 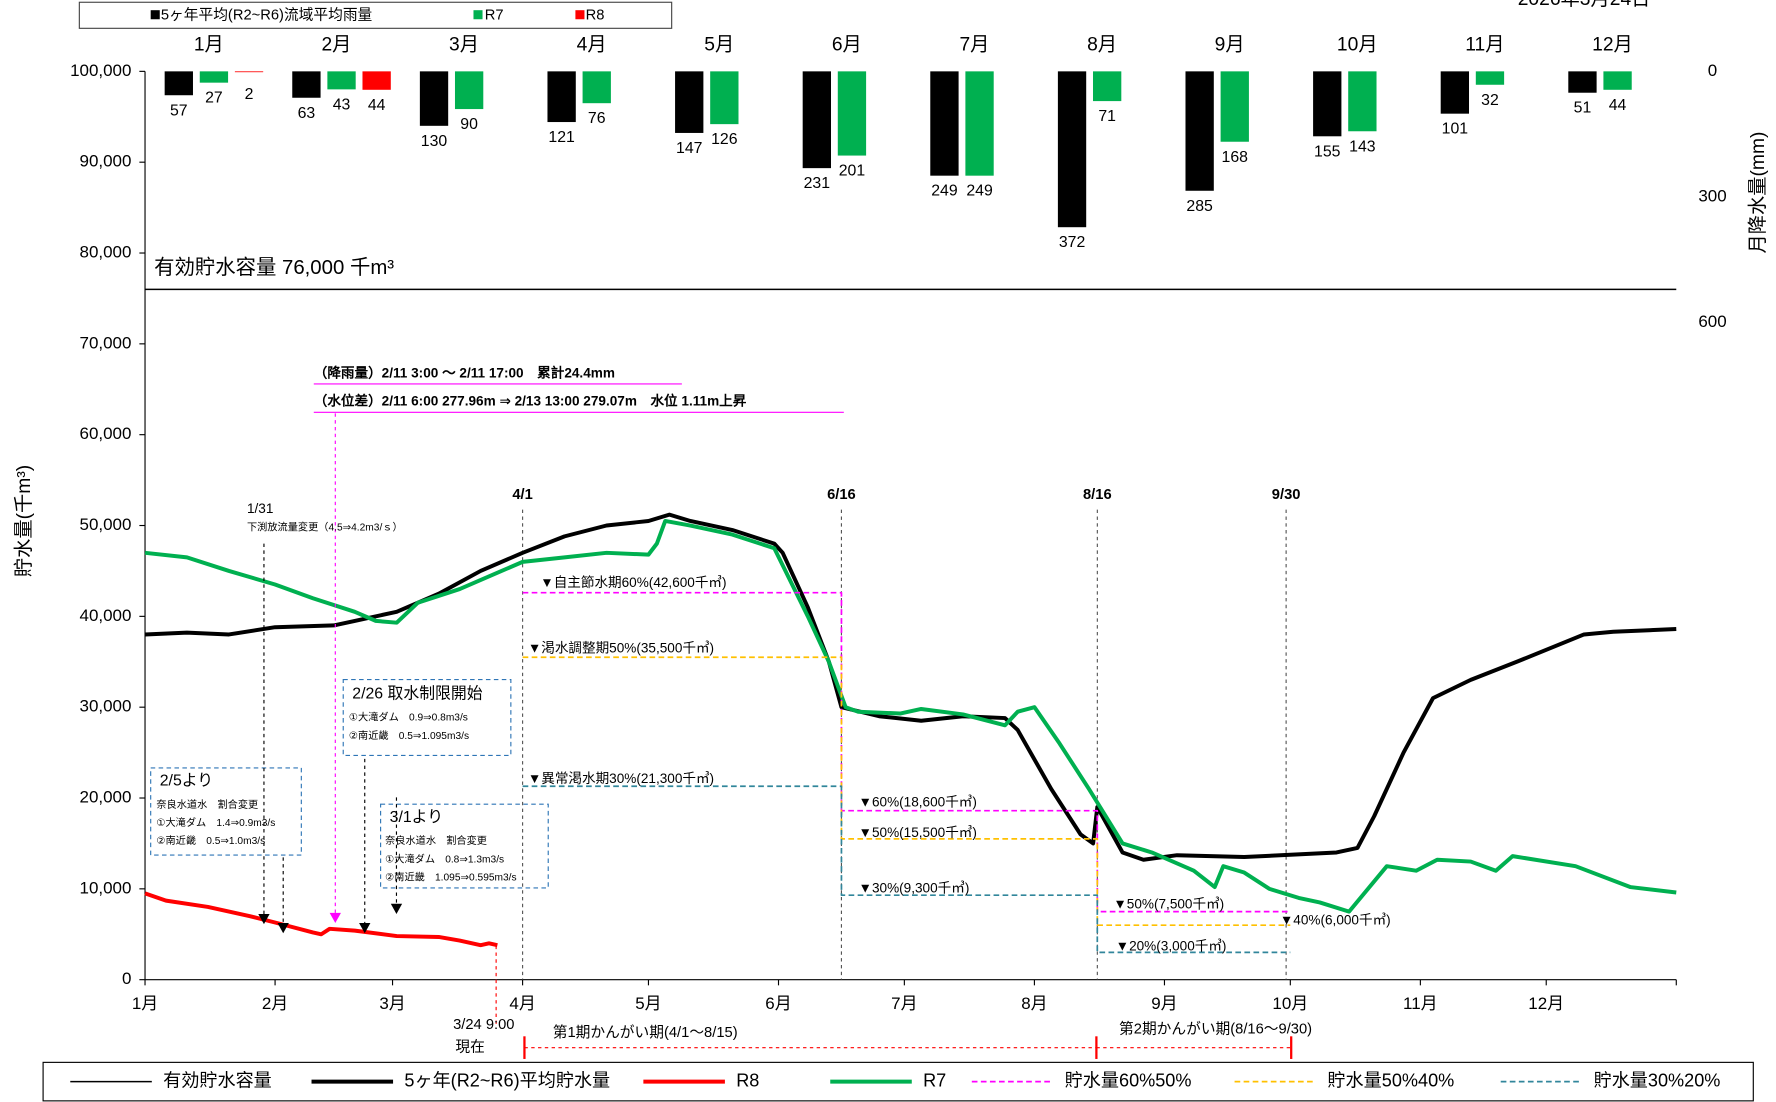 I want to click on rain-label: 71, so click(x=1107, y=116).